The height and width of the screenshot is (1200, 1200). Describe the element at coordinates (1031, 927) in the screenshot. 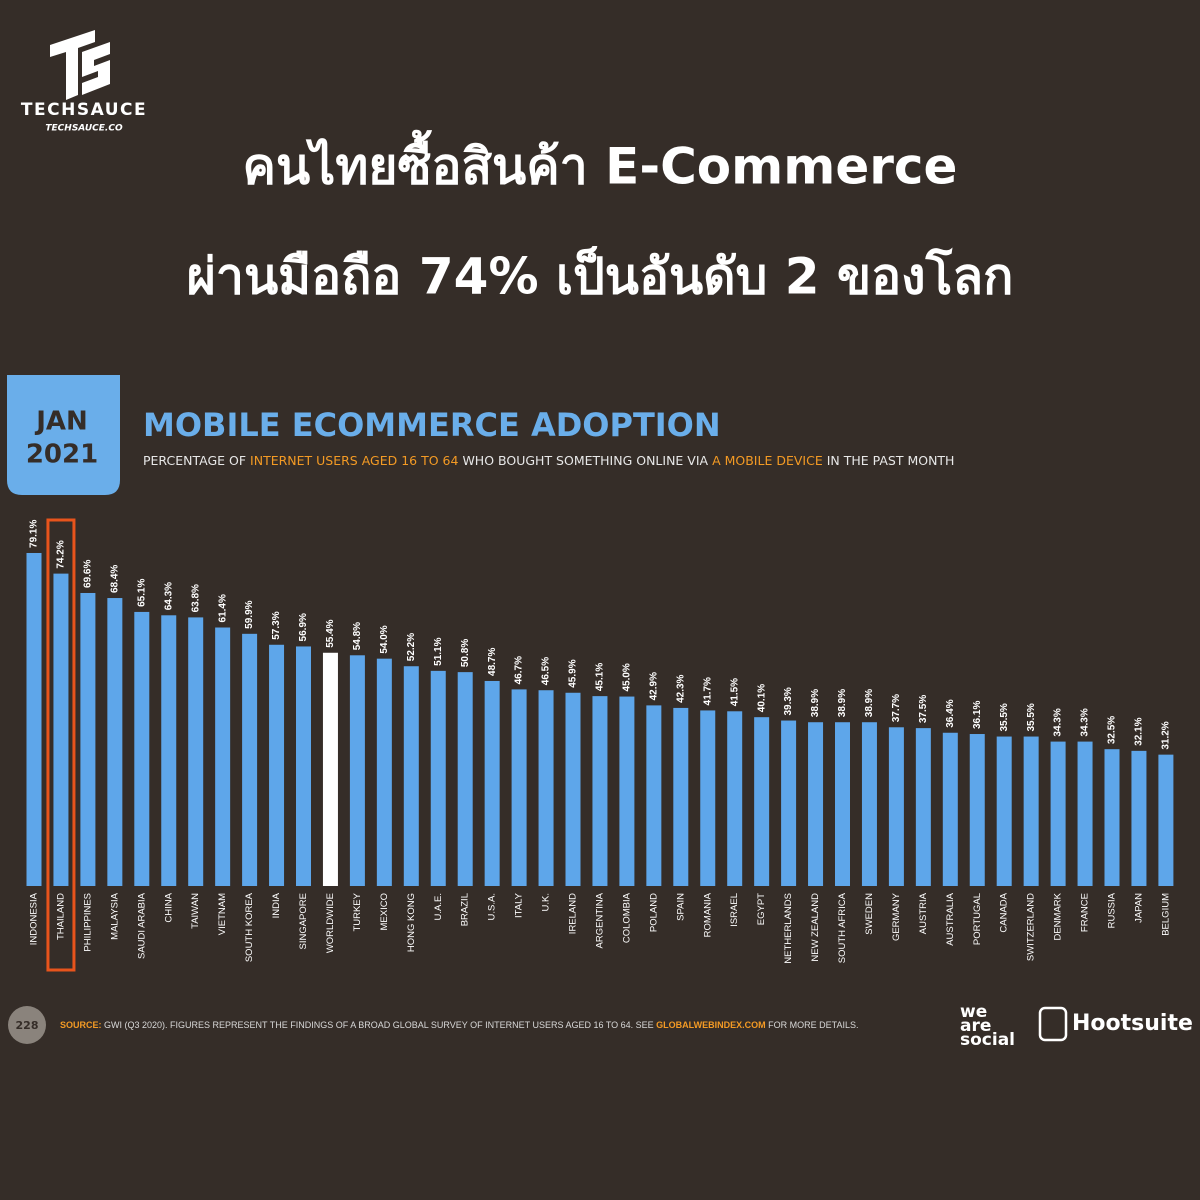

I see `x-tick-label: SWITZERLAND` at that location.